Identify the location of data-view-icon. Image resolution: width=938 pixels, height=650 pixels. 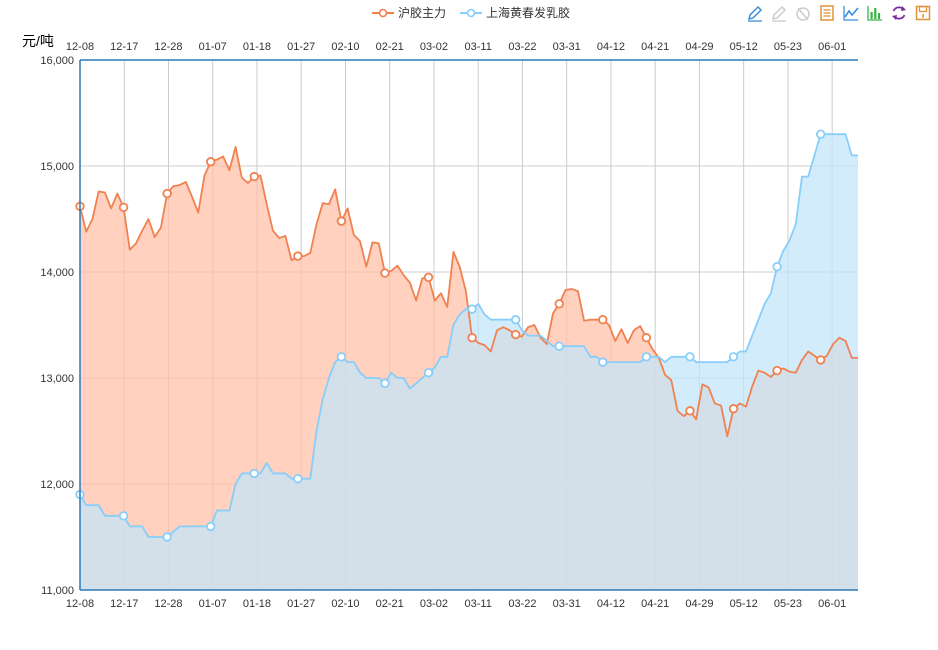
(827, 13).